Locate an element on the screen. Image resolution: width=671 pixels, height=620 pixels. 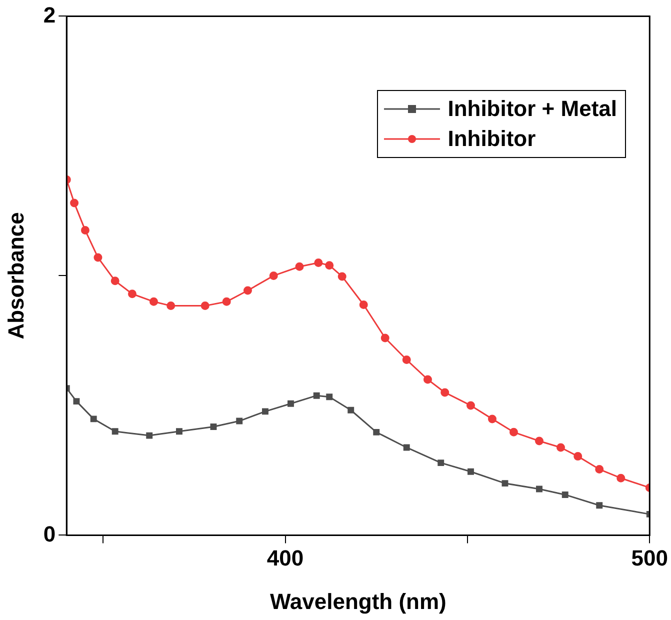
y-tick-label: 2 is located at coordinates (49, 15).